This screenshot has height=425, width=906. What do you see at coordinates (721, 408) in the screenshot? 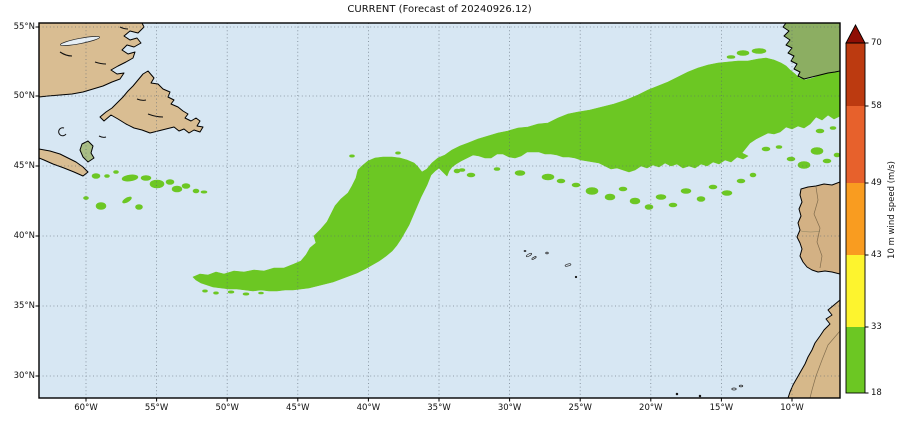
I see `x-tick-label: 15°W` at bounding box center [721, 408].